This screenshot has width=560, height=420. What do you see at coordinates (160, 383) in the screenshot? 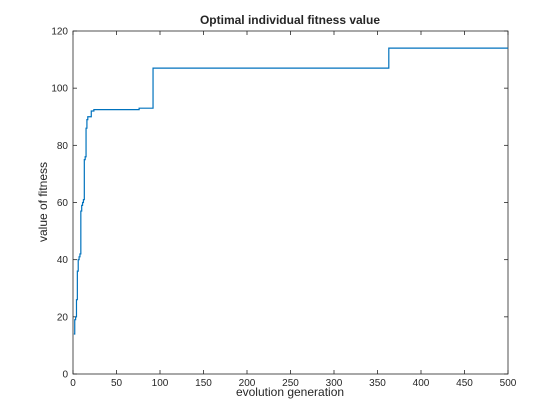
I see `x-tick-label: 100` at bounding box center [160, 383].